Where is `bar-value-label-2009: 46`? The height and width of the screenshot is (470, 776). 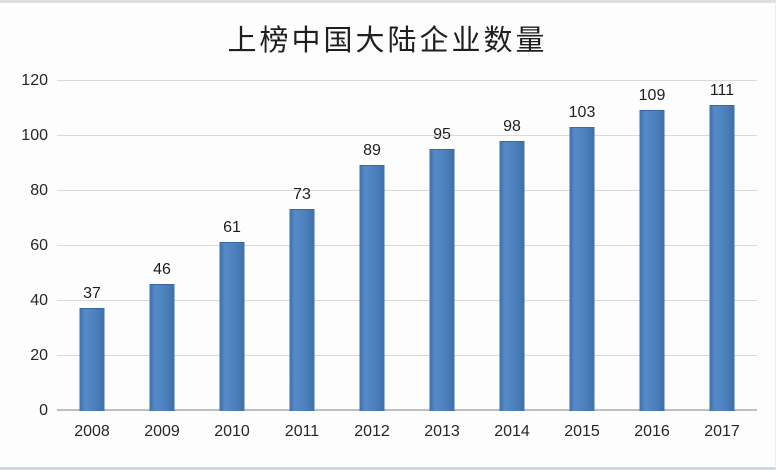 bar-value-label-2009: 46 is located at coordinates (162, 269).